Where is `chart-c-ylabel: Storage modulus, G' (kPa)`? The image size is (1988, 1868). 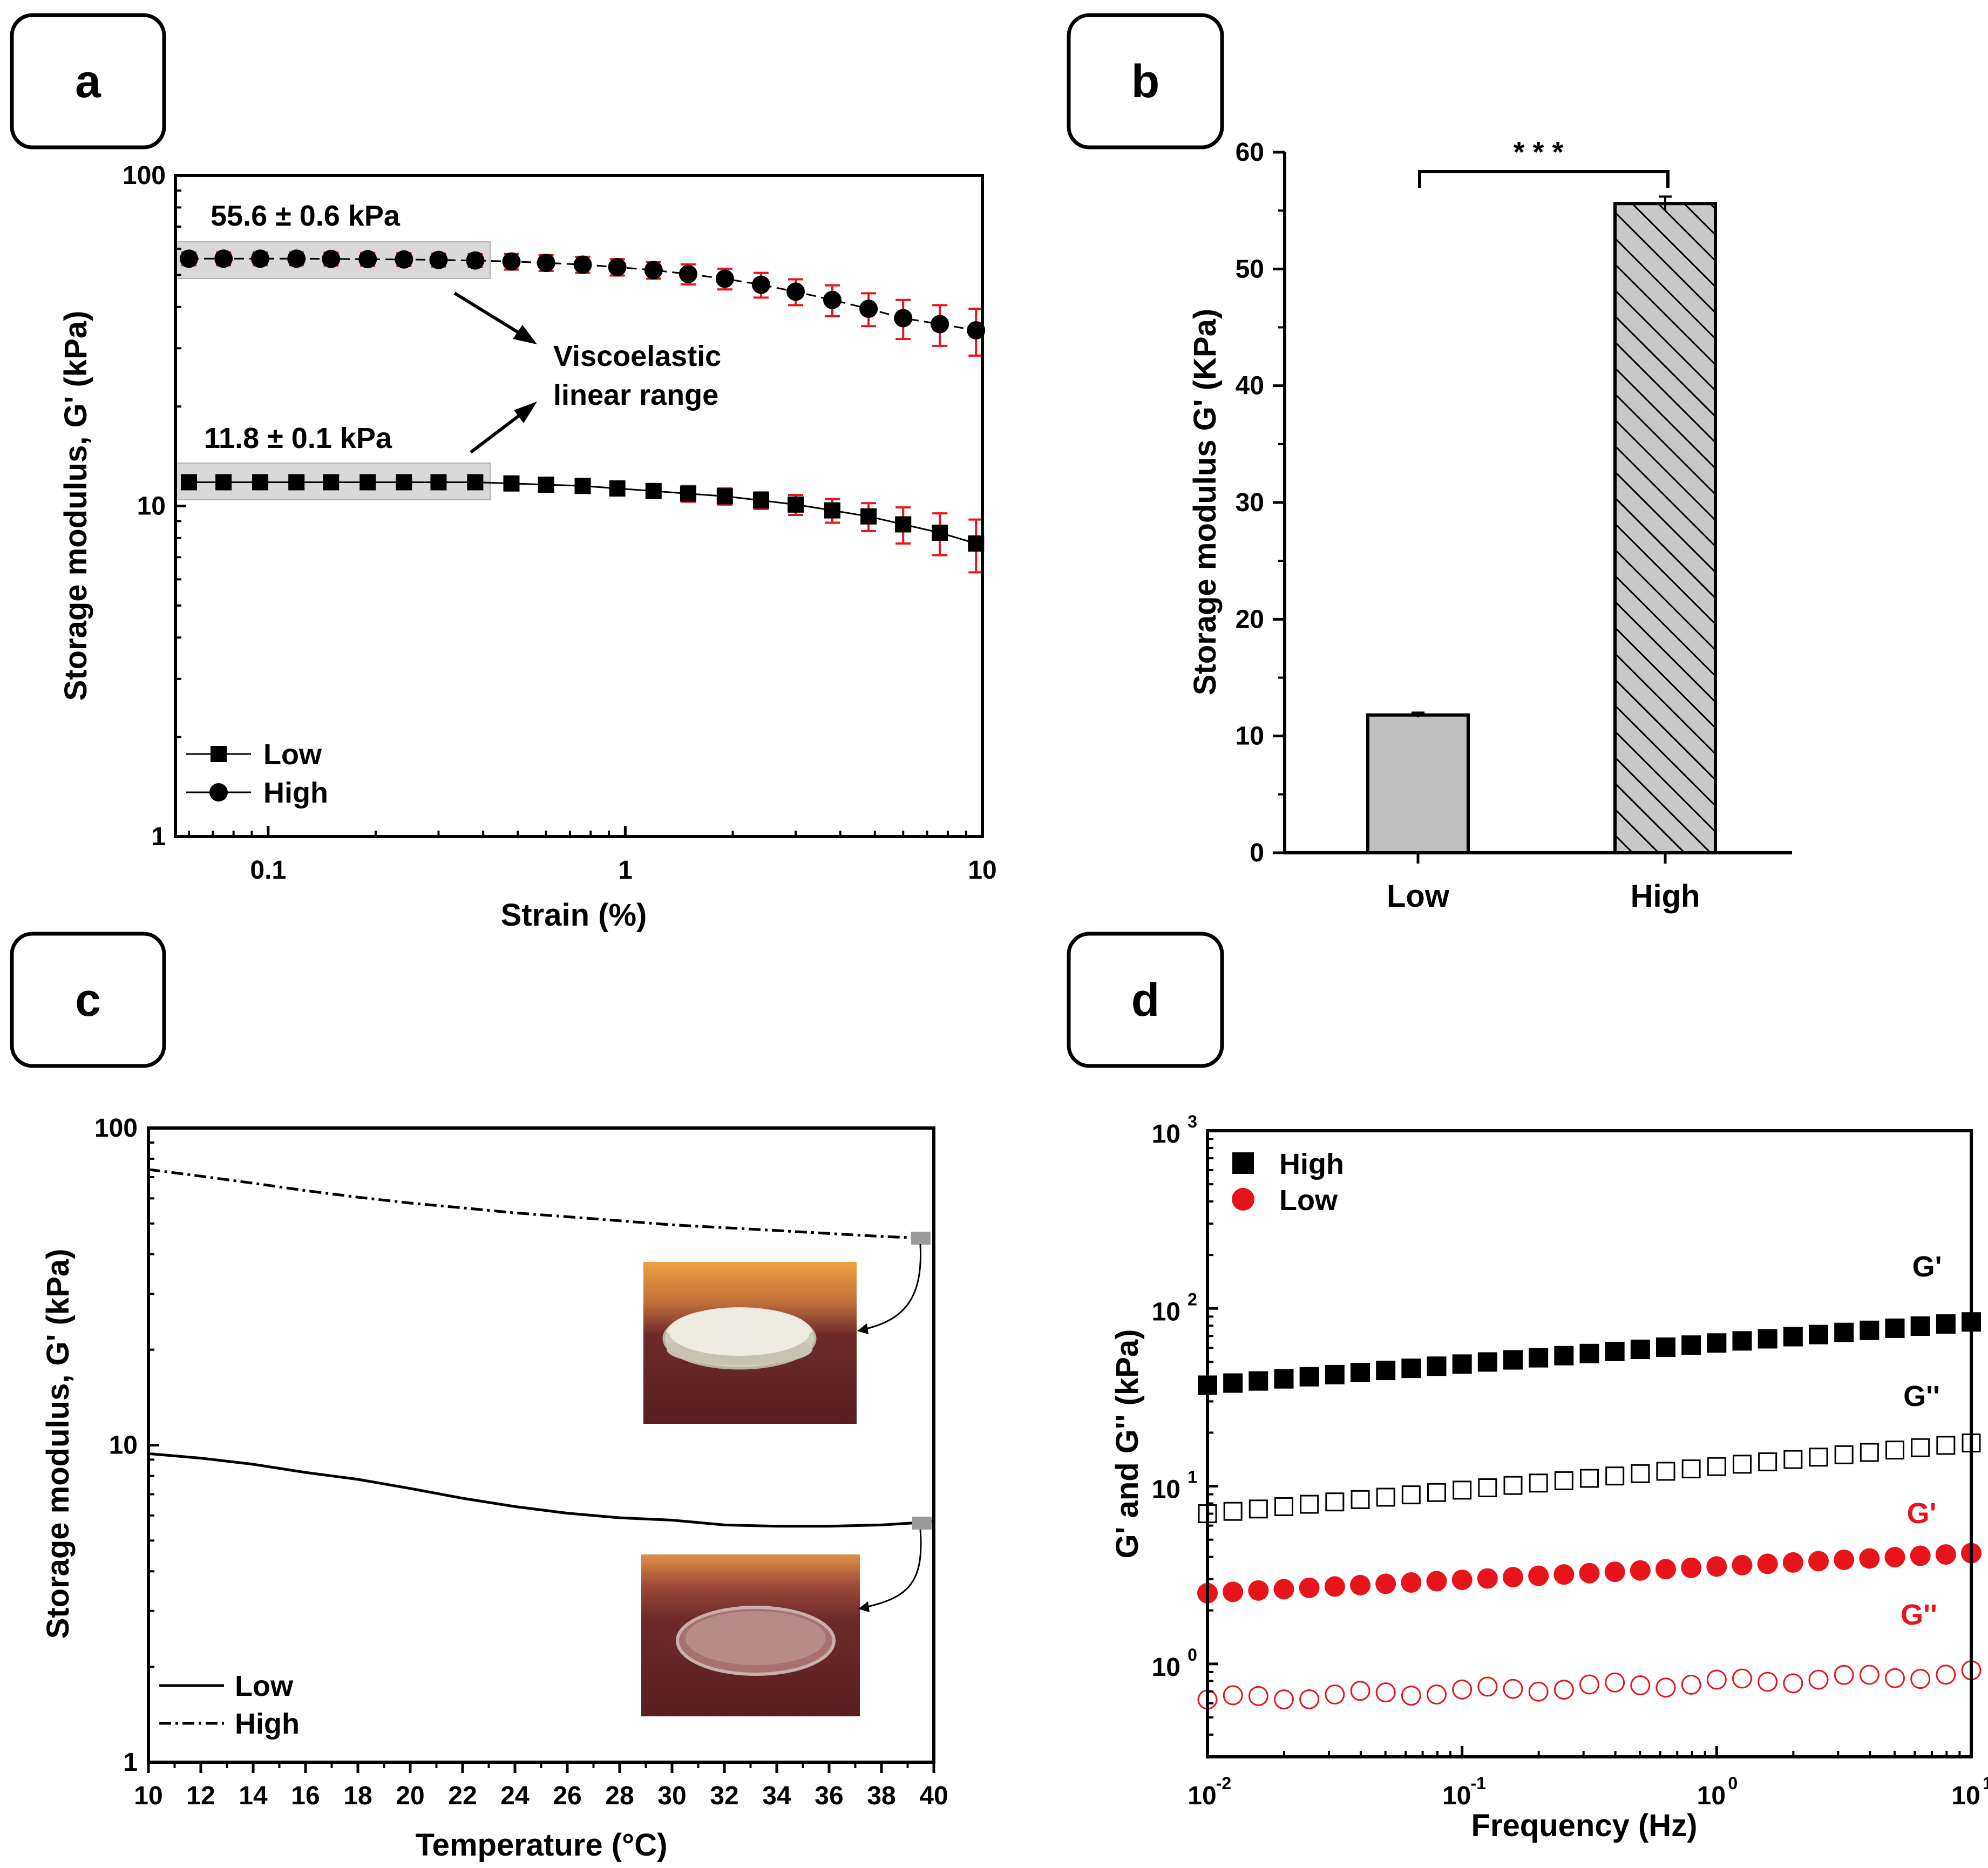 chart-c-ylabel: Storage modulus, G' (kPa) is located at coordinates (58, 1444).